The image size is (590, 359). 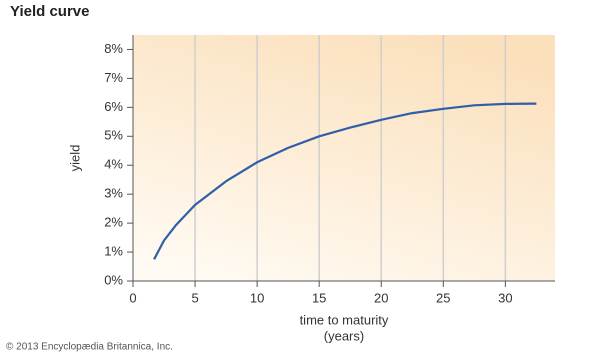 I want to click on x-tick-label: 30, so click(x=505, y=297).